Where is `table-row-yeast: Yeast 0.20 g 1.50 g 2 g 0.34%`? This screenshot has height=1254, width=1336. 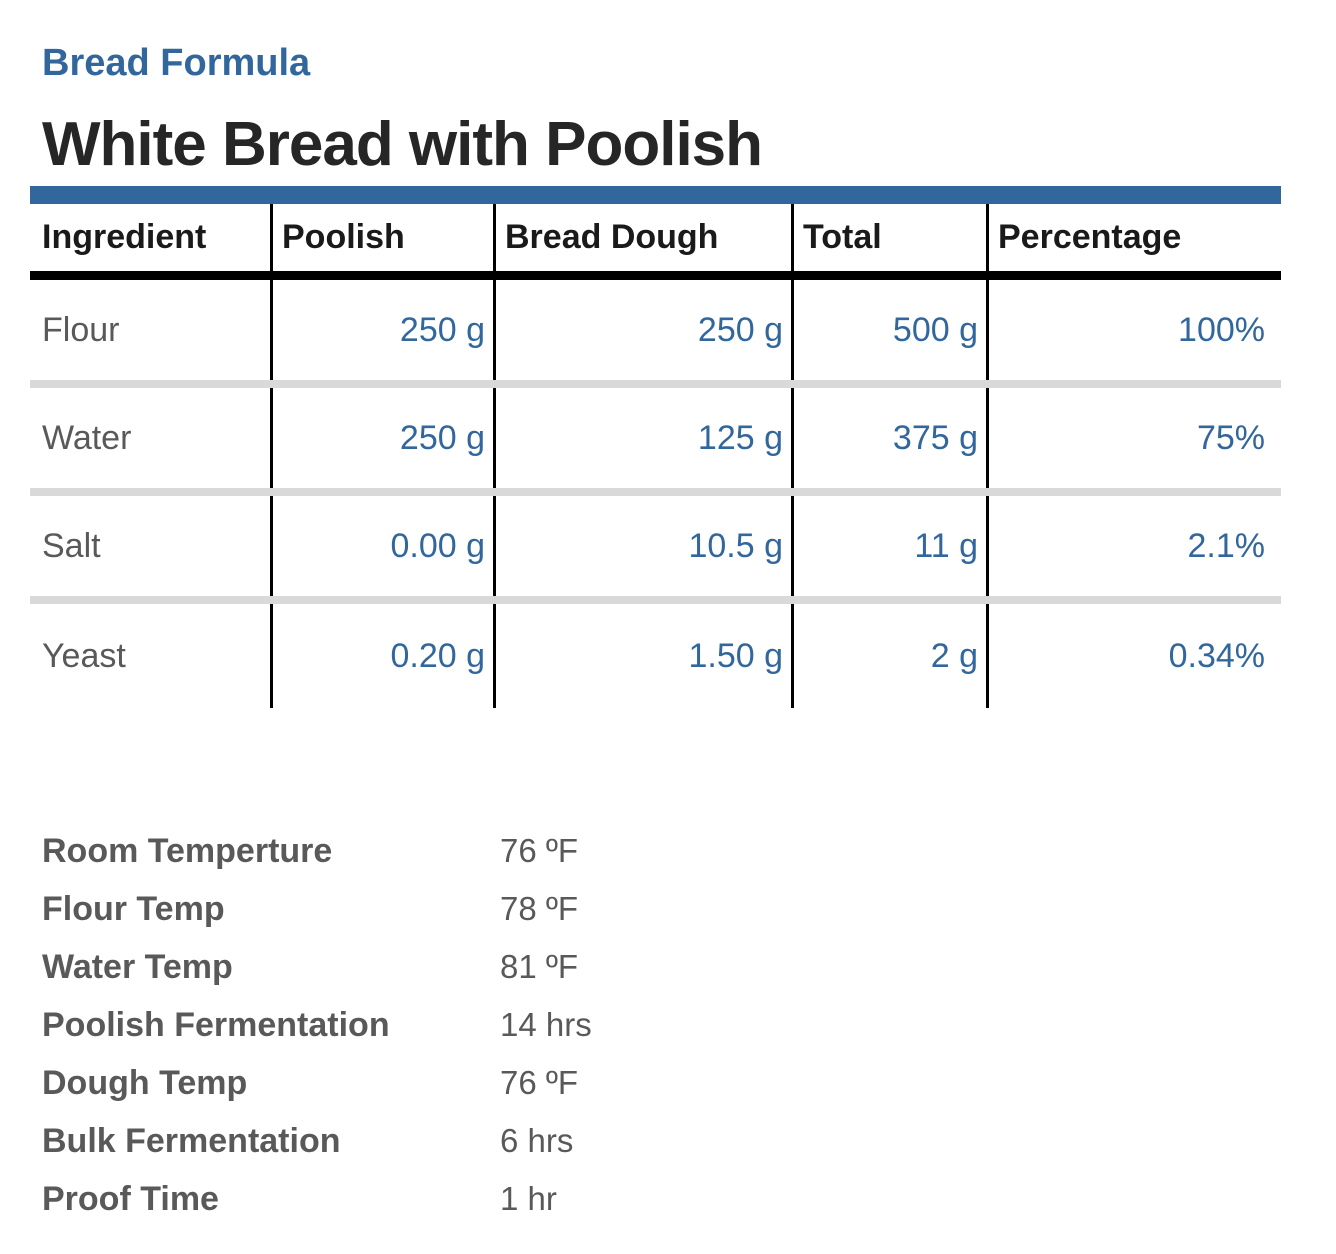 table-row-yeast: Yeast 0.20 g 1.50 g 2 g 0.34% is located at coordinates (655, 656).